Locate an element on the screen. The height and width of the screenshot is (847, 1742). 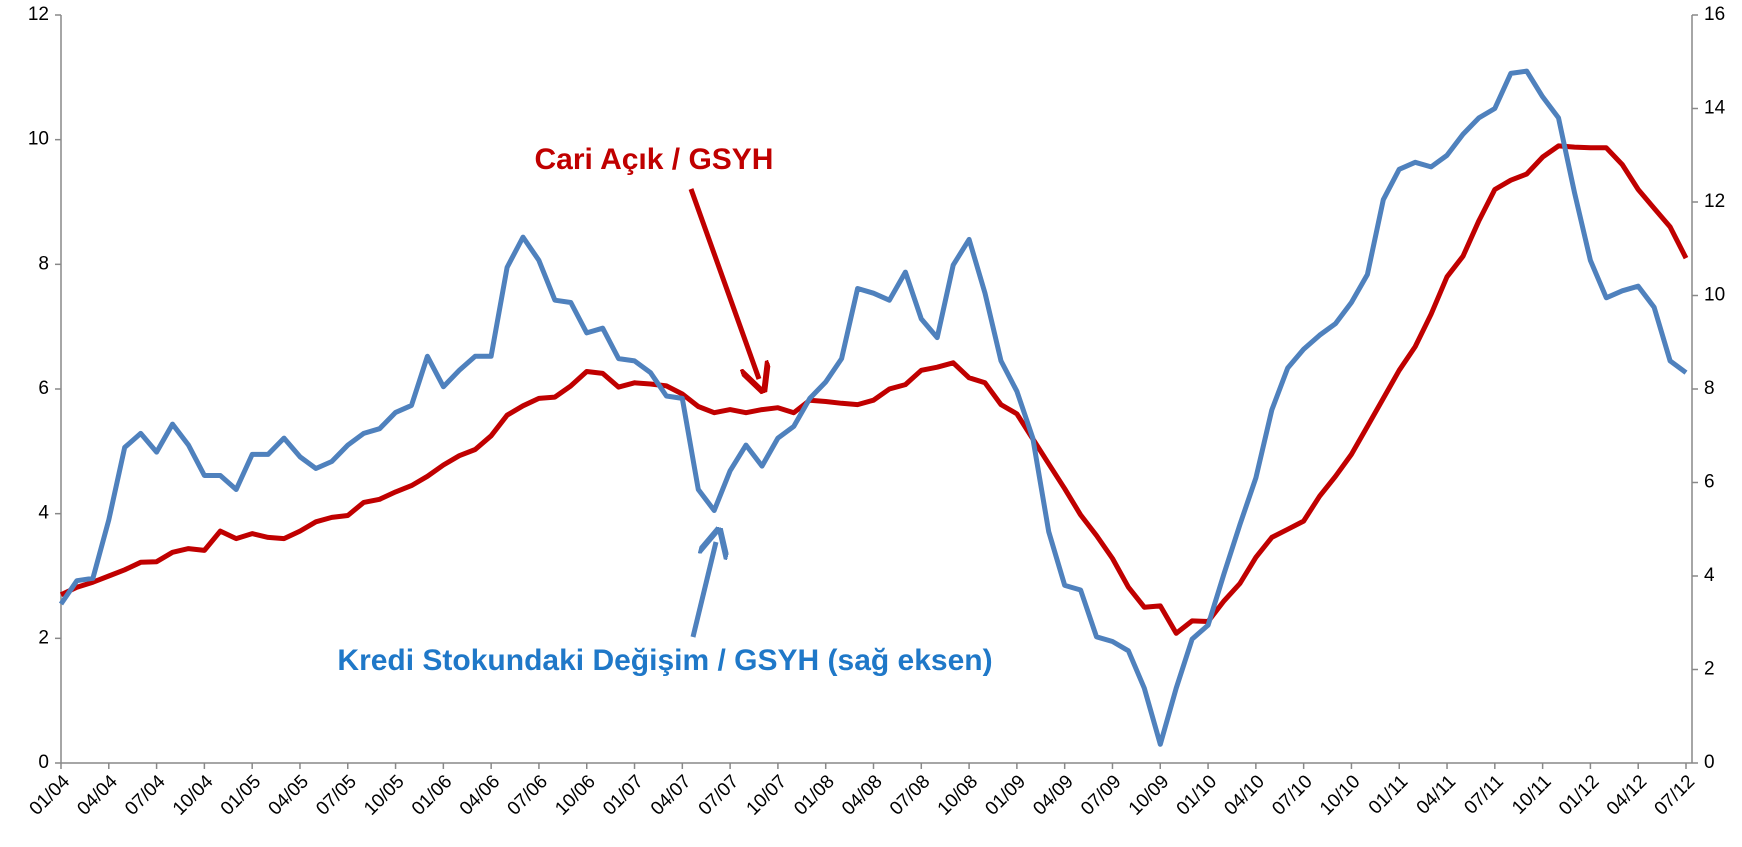
y2-tick-label: 4 is located at coordinates (1709, 575).